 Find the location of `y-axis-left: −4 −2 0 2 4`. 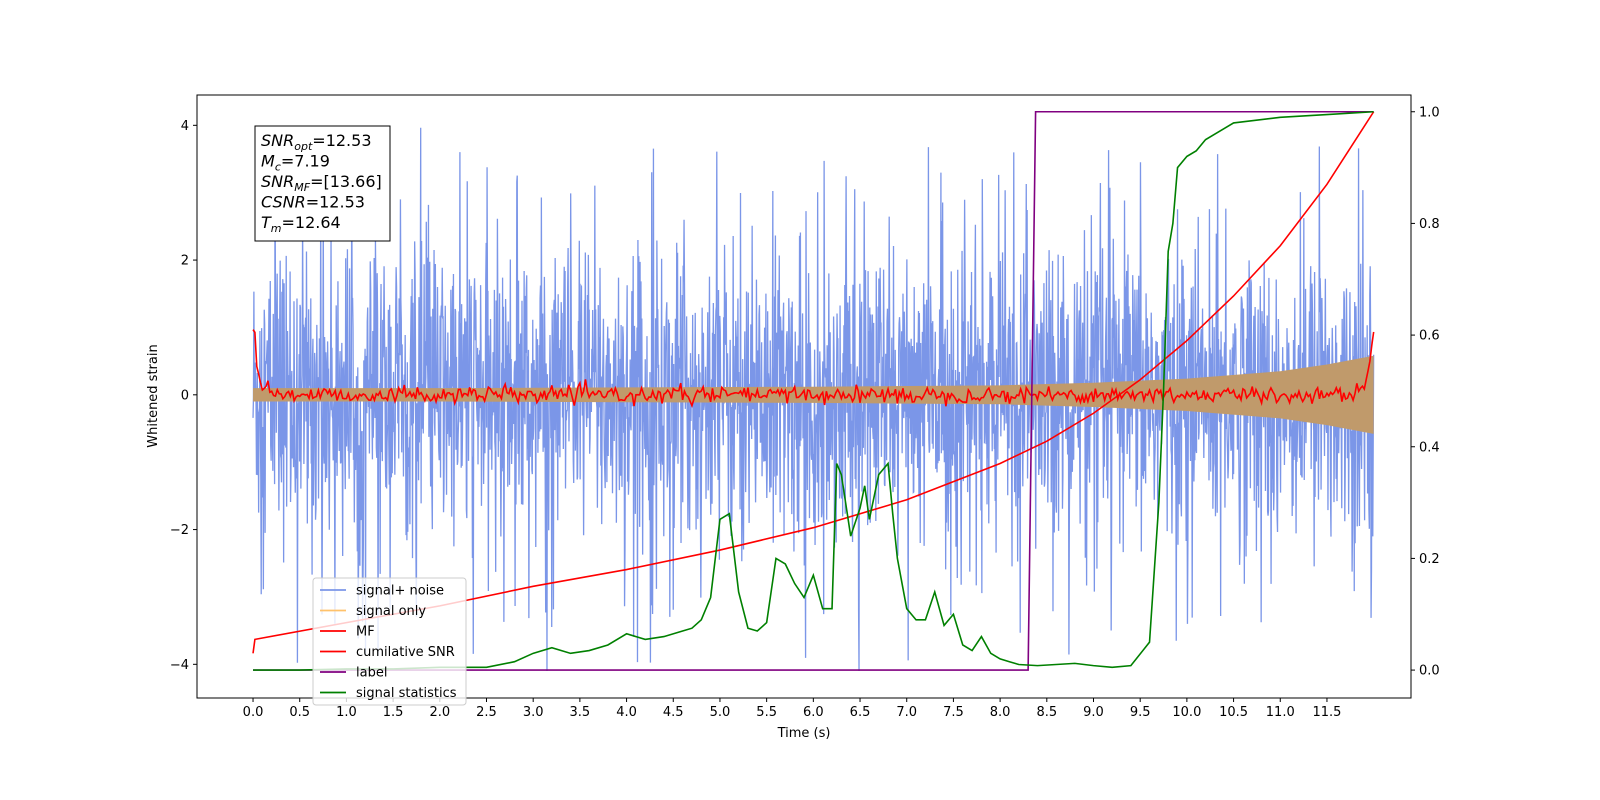

y-axis-left: −4 −2 0 2 4 is located at coordinates (183, 396).